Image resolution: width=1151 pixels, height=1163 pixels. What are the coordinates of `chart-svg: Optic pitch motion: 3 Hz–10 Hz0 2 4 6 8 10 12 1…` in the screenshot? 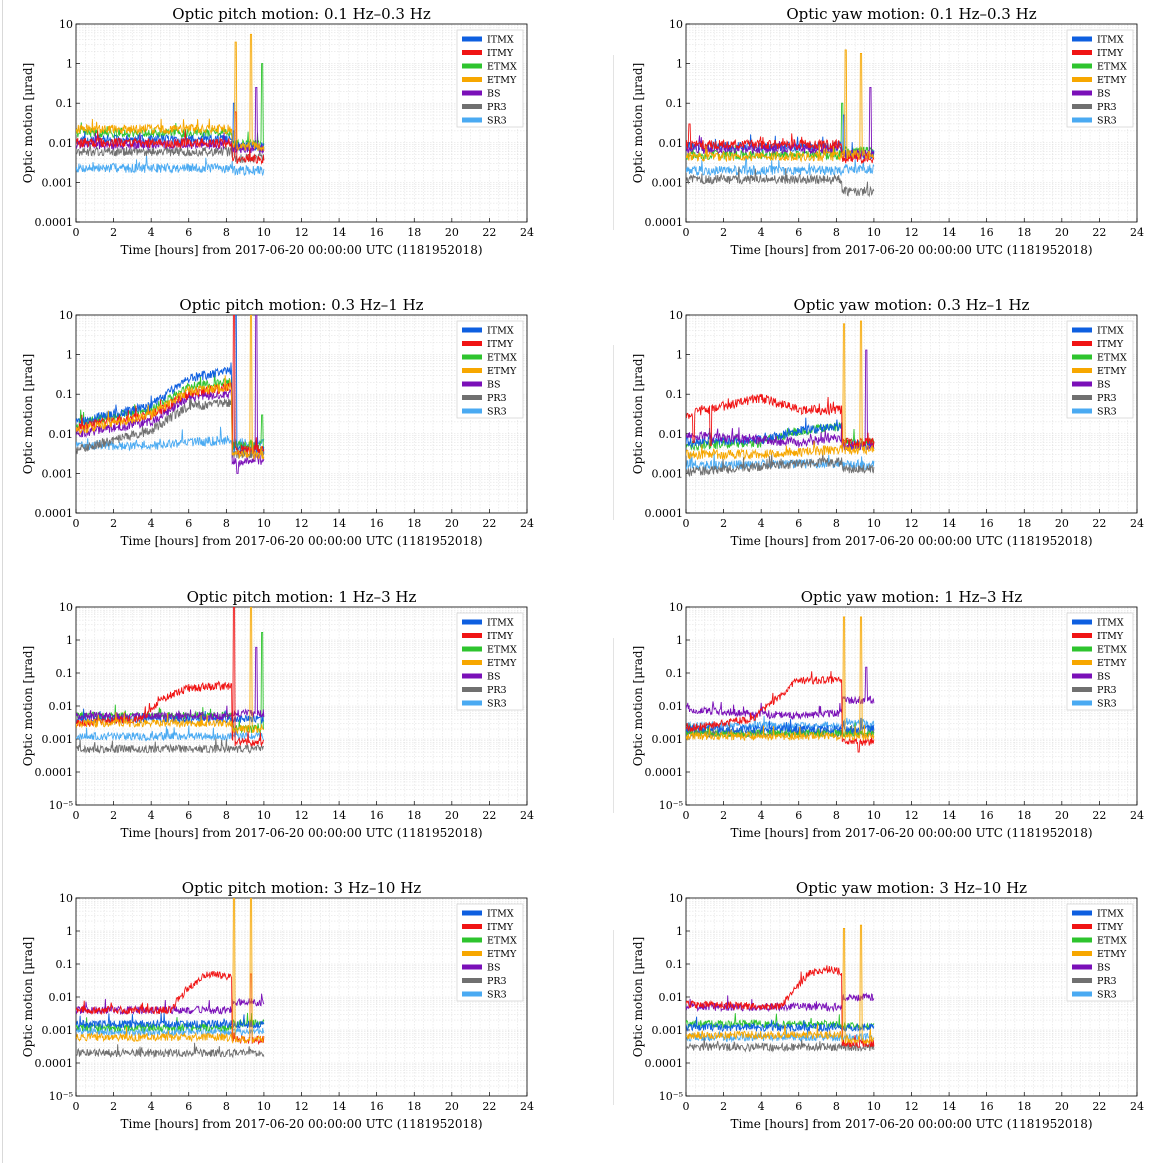 It's located at (277, 1005).